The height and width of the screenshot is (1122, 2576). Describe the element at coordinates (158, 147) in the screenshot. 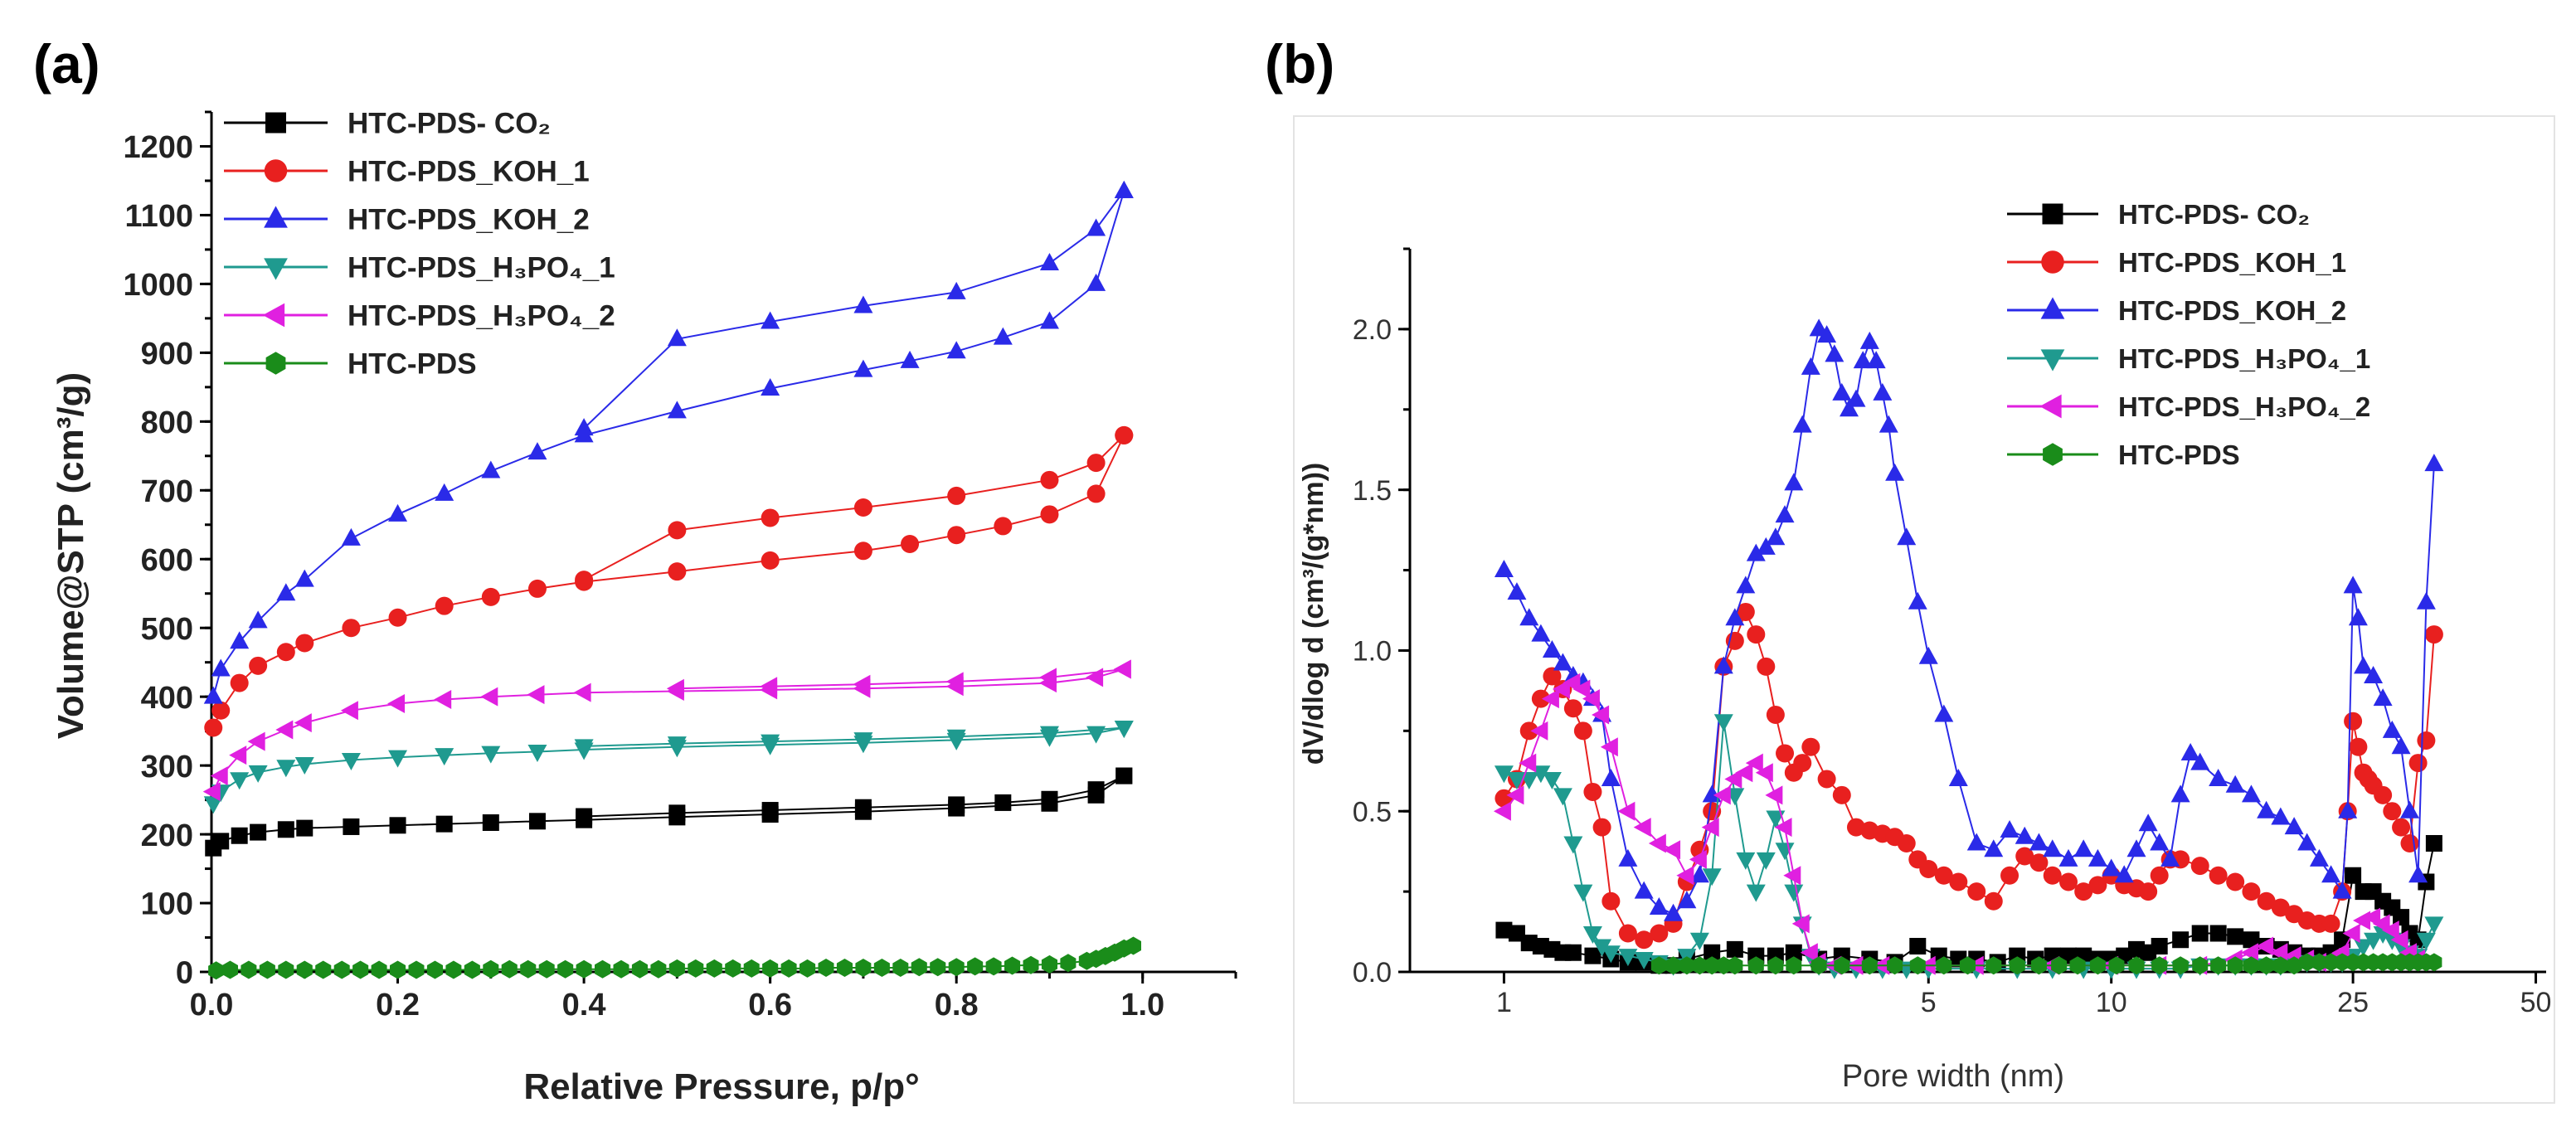

I see `panel-a-y-tick-label: 1200` at that location.